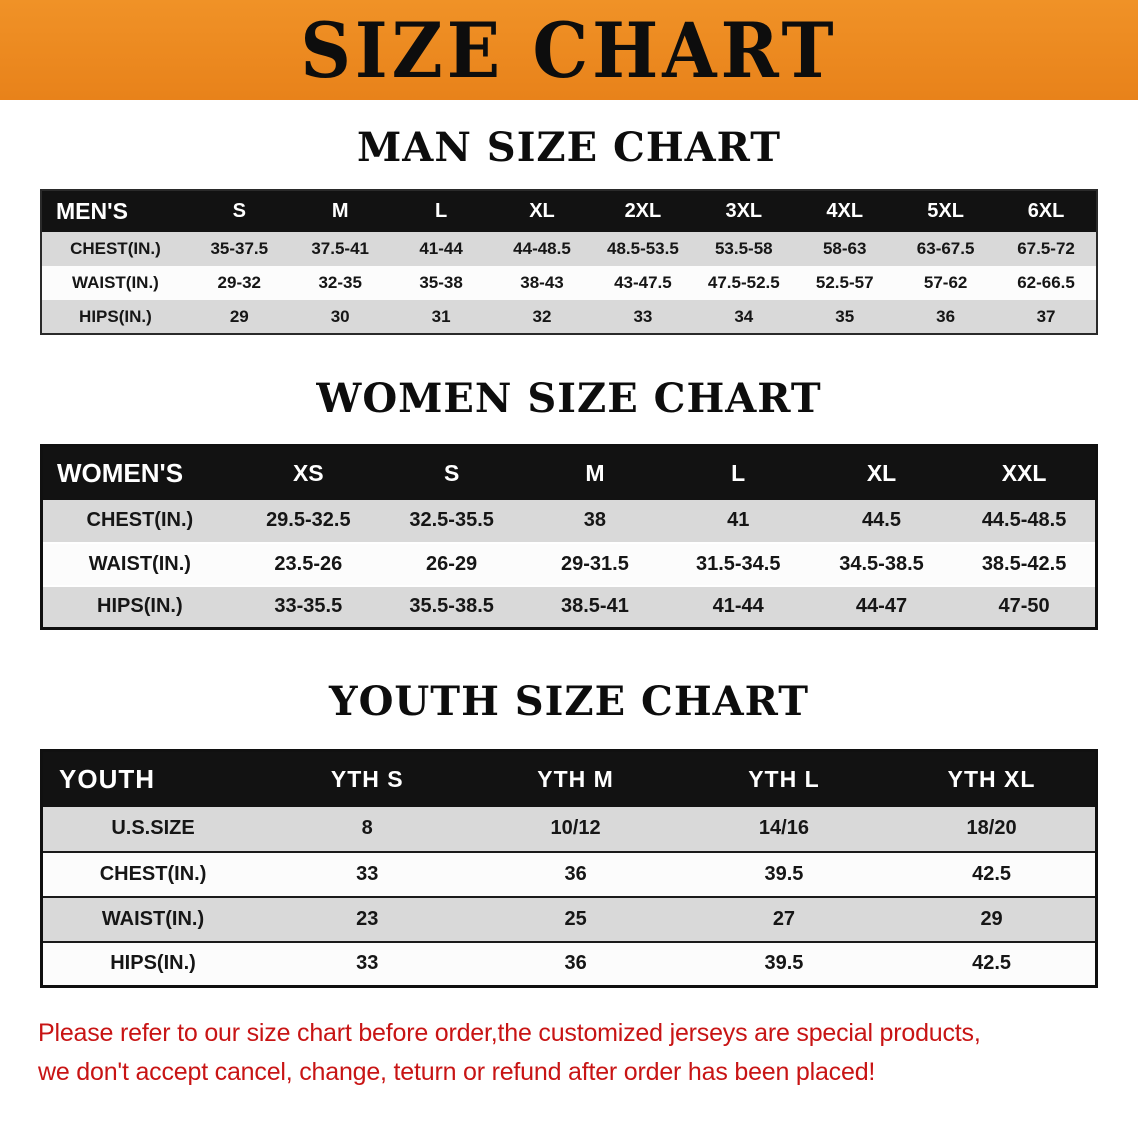 The width and height of the screenshot is (1138, 1132). I want to click on table-cell: 14/16, so click(783, 828).